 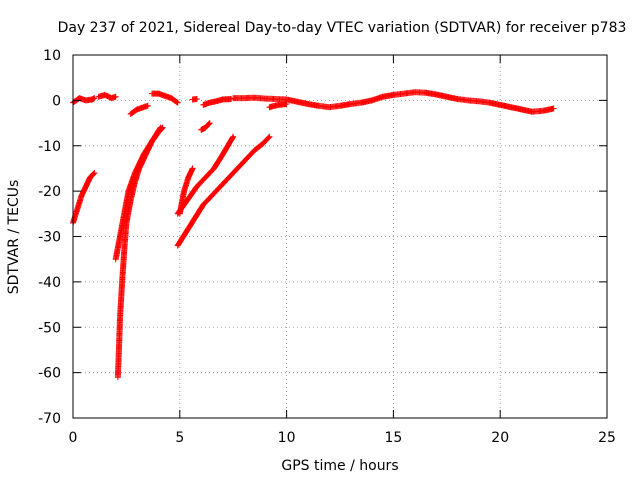 What do you see at coordinates (73, 438) in the screenshot?
I see `x-tick-label: 0` at bounding box center [73, 438].